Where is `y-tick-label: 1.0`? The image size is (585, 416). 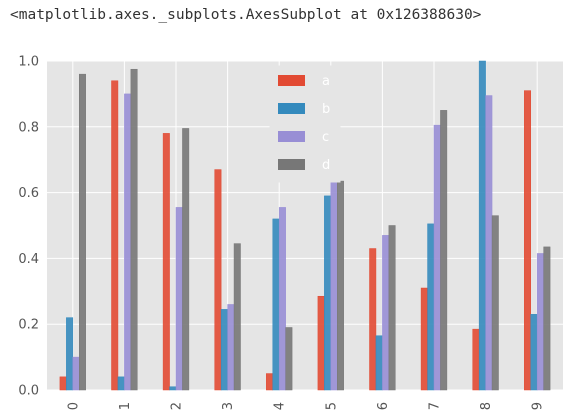
y-tick-label: 1.0 is located at coordinates (28, 62).